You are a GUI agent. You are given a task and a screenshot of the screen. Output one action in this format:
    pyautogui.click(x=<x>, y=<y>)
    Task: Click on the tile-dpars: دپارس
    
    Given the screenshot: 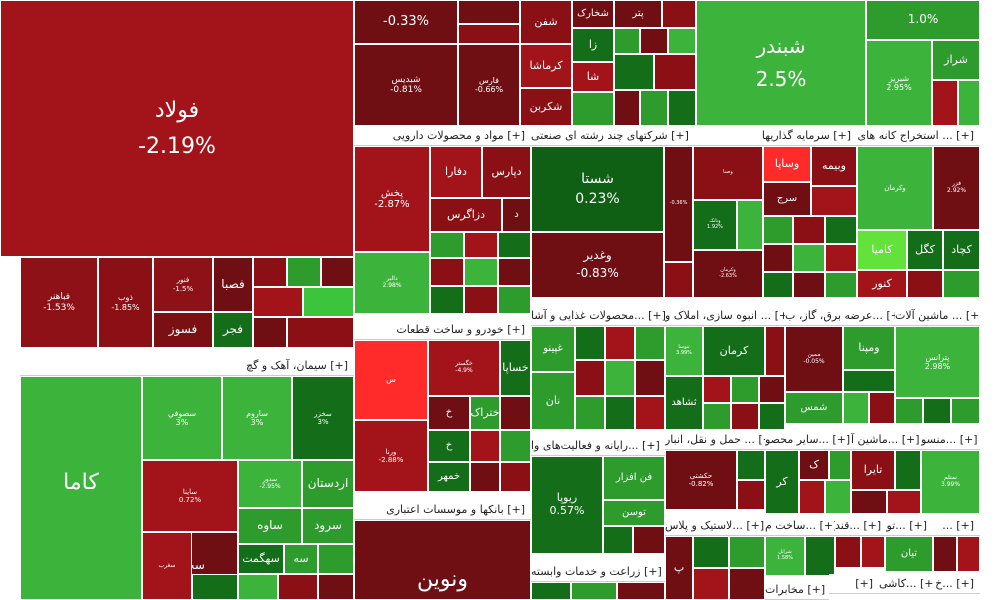 What is the action you would take?
    pyautogui.click(x=506, y=172)
    